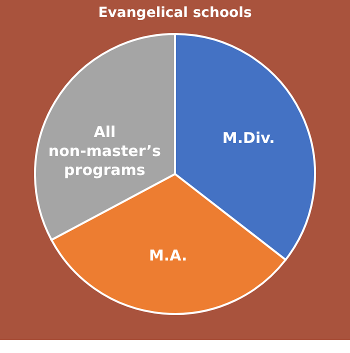 The width and height of the screenshot is (350, 353). Describe the element at coordinates (175, 13) in the screenshot. I see `chart-title: Evangelical schools` at that location.